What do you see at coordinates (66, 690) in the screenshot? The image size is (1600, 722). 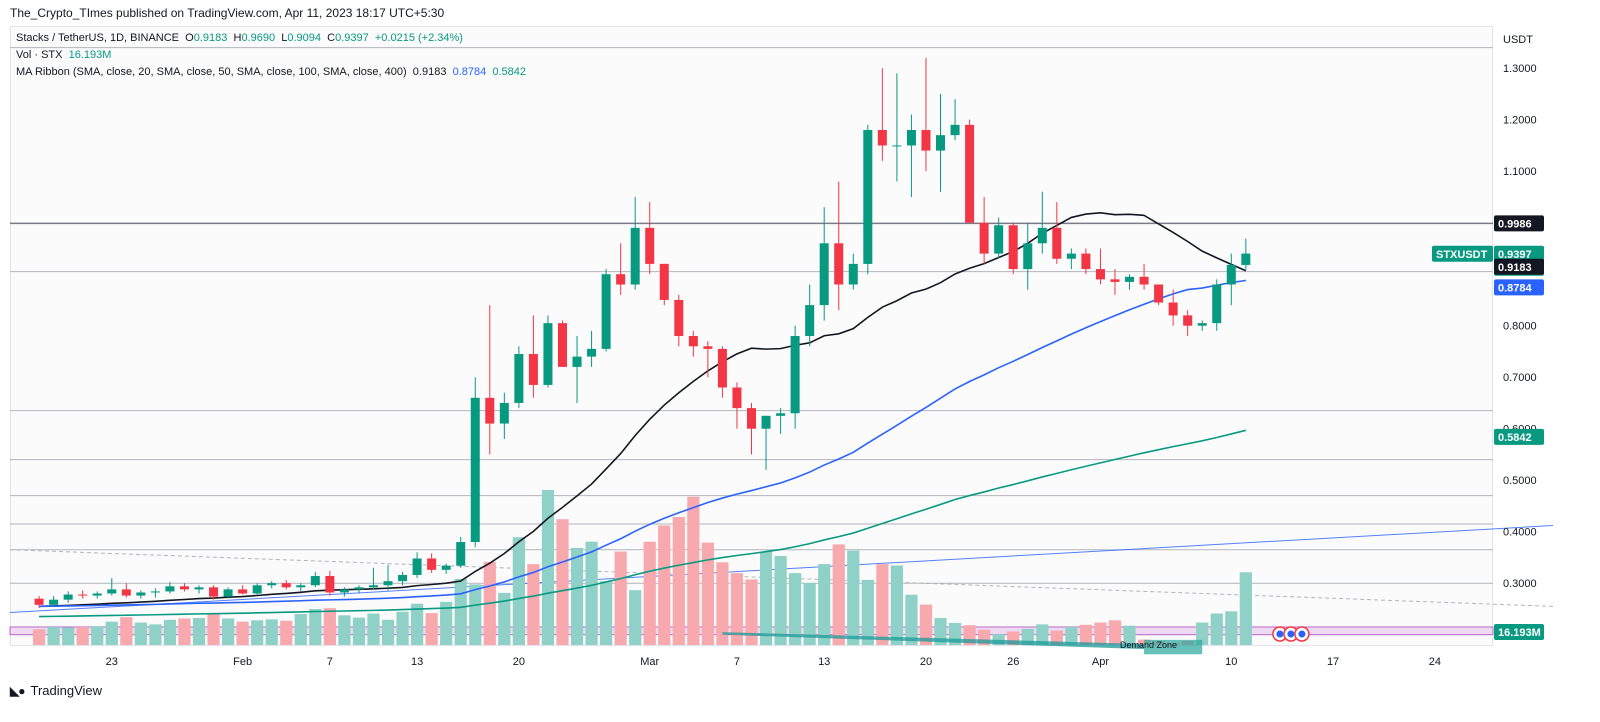 I see `footer-brand: TradingView` at bounding box center [66, 690].